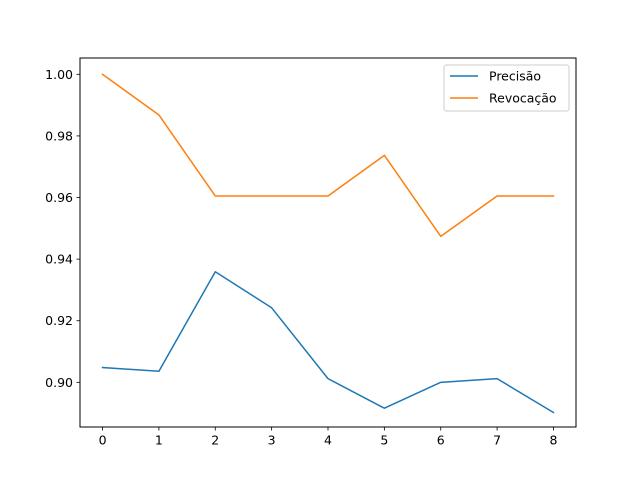 The width and height of the screenshot is (640, 480). What do you see at coordinates (59, 382) in the screenshot?
I see `y-tick-label: 0.90` at bounding box center [59, 382].